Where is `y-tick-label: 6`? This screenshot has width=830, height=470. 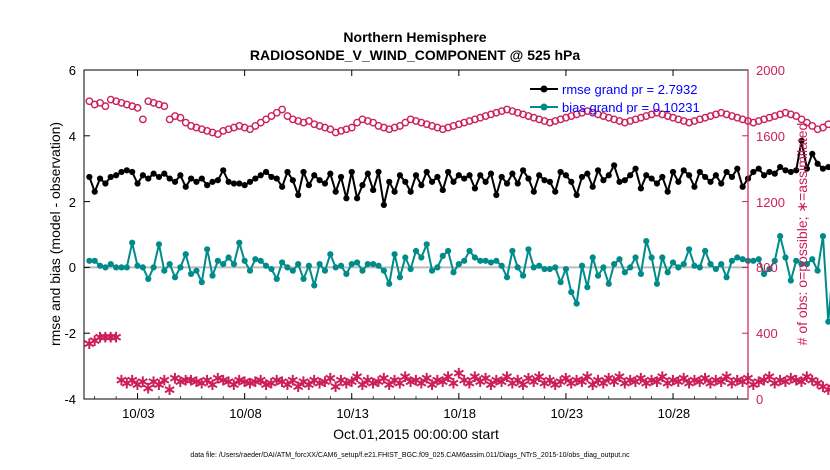 y-tick-label: 6 is located at coordinates (72, 70).